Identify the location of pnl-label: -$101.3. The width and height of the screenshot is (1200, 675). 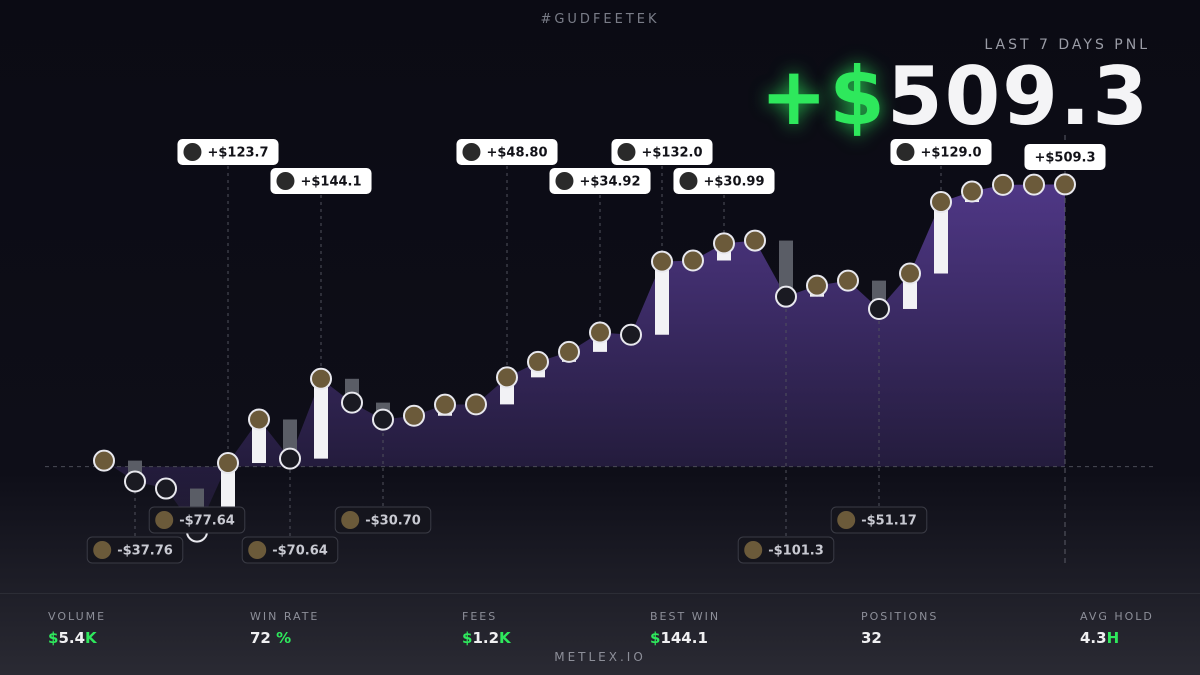
(786, 550).